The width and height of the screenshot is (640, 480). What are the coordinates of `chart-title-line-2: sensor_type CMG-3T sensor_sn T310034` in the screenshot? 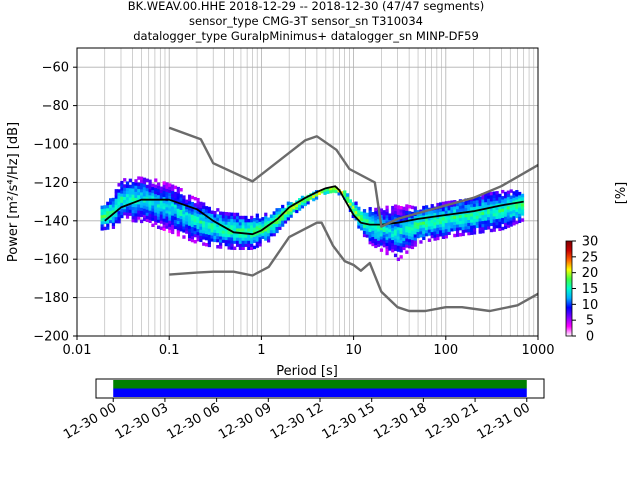 It's located at (306, 21).